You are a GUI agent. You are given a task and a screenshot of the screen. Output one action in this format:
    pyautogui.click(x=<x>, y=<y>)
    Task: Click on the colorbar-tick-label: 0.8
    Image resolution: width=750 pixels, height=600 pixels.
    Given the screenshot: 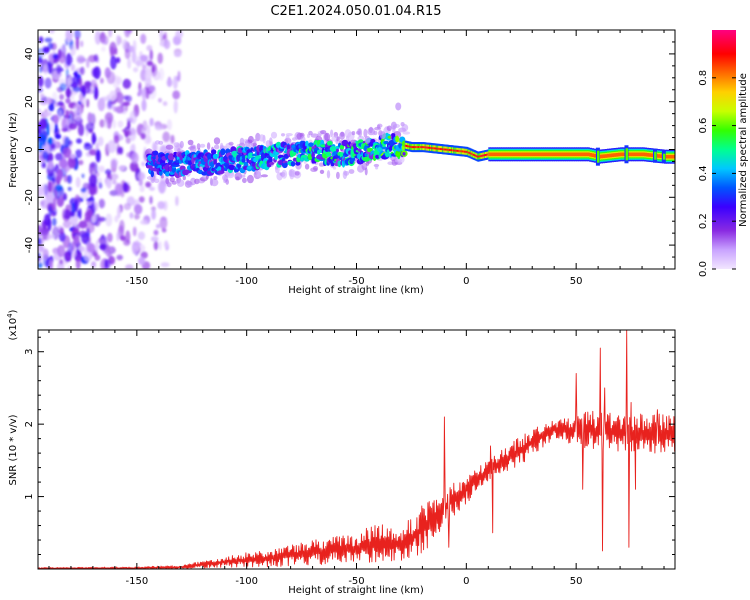 What is the action you would take?
    pyautogui.click(x=703, y=78)
    